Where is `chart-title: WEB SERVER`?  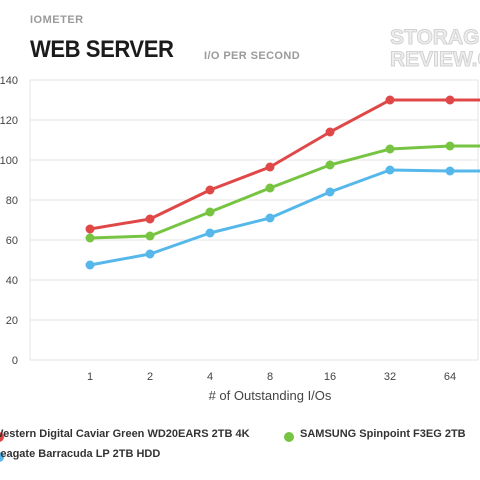
chart-title: WEB SERVER is located at coordinates (102, 49).